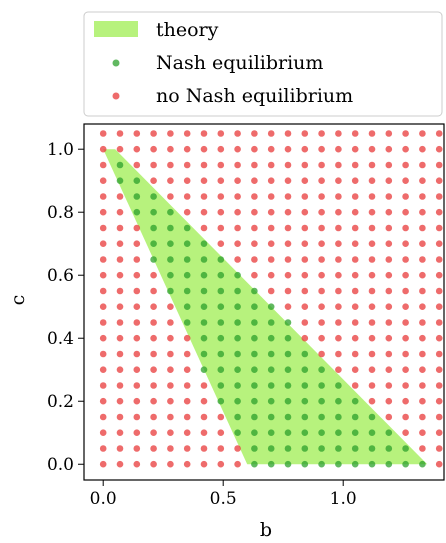 Image resolution: width=446 pixels, height=543 pixels. I want to click on y-tick-label: 1.0, so click(60, 150).